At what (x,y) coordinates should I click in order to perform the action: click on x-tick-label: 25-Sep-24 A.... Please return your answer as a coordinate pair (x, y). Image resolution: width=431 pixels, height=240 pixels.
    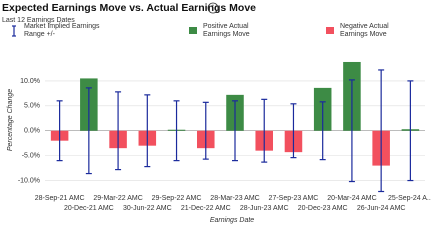
    Looking at the image, I should click on (409, 198).